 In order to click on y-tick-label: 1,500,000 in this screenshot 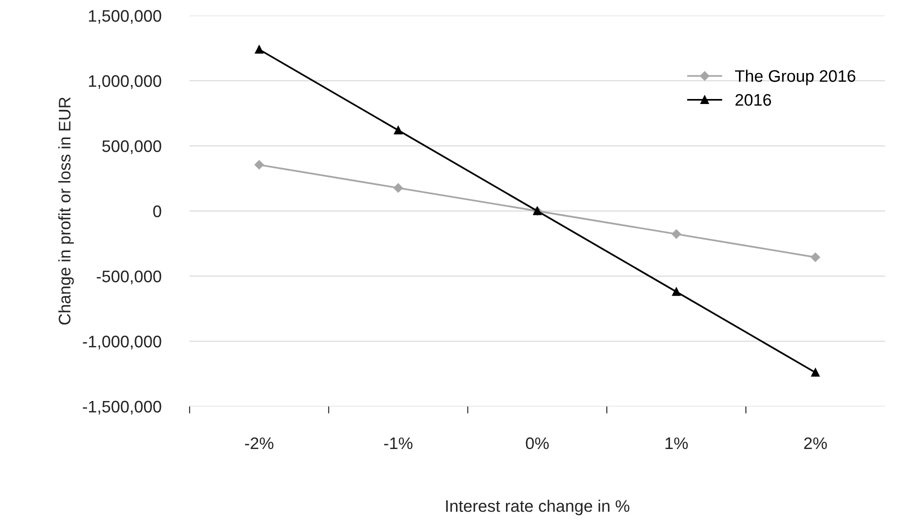, I will do `click(125, 17)`.